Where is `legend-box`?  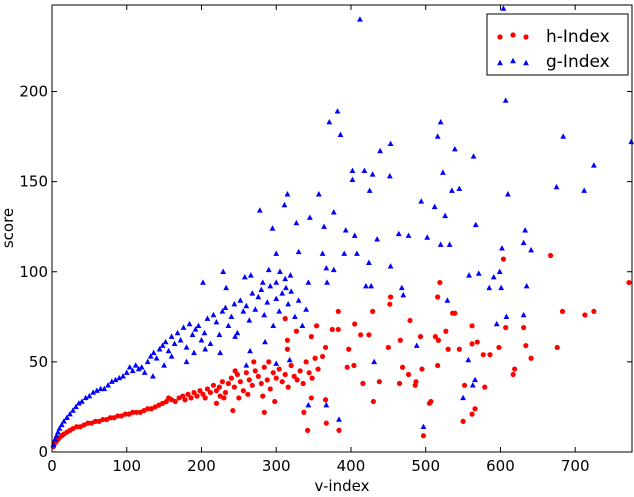
legend-box is located at coordinates (557, 44).